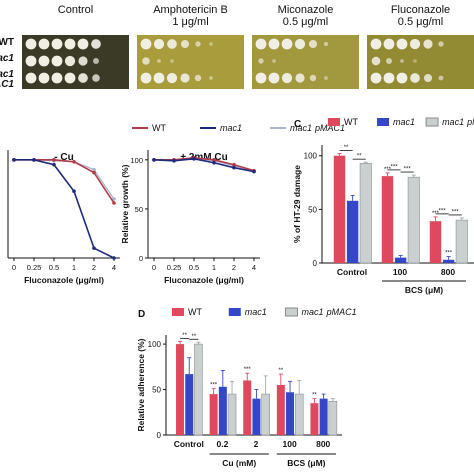  What do you see at coordinates (420, 22) in the screenshot?
I see `plate-title: 0.5 μg/ml` at bounding box center [420, 22].